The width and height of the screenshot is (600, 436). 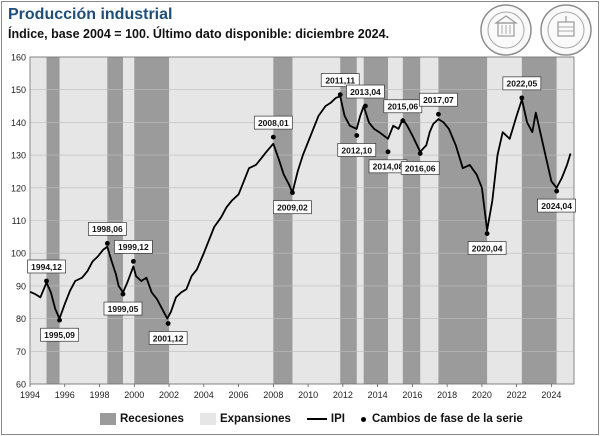 What do you see at coordinates (521, 84) in the screenshot?
I see `phase-point-label: 2022,05` at bounding box center [521, 84].